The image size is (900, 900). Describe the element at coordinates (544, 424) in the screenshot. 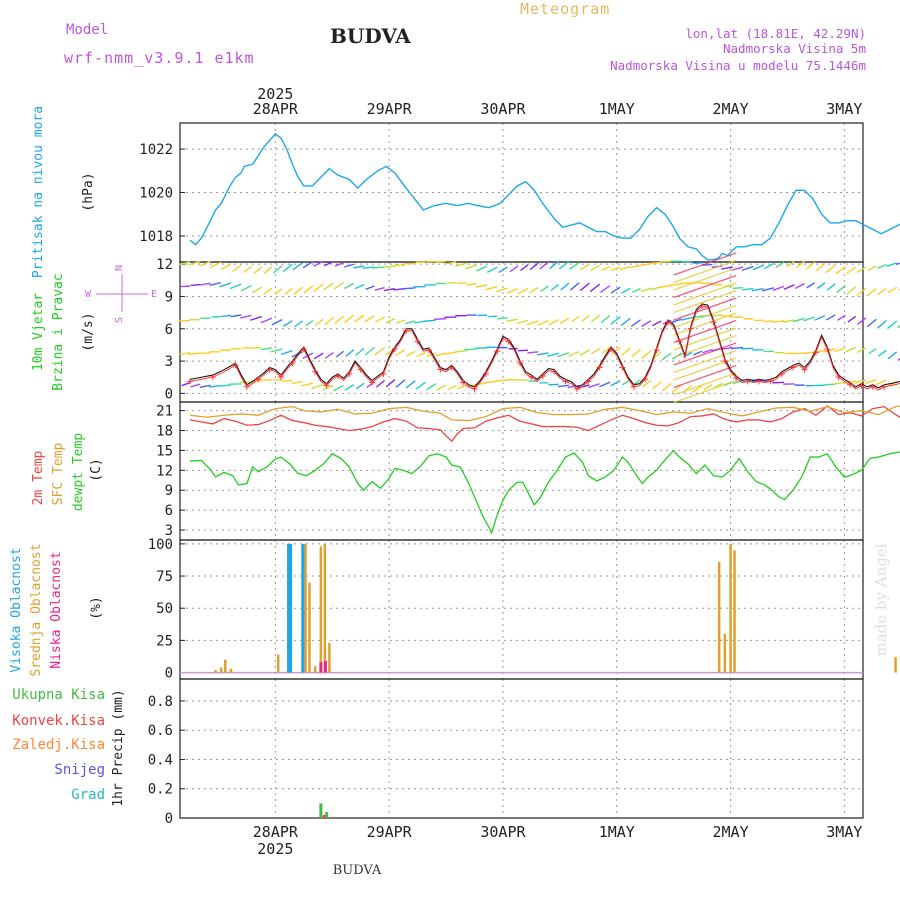

I see `temp-2m-line` at that location.